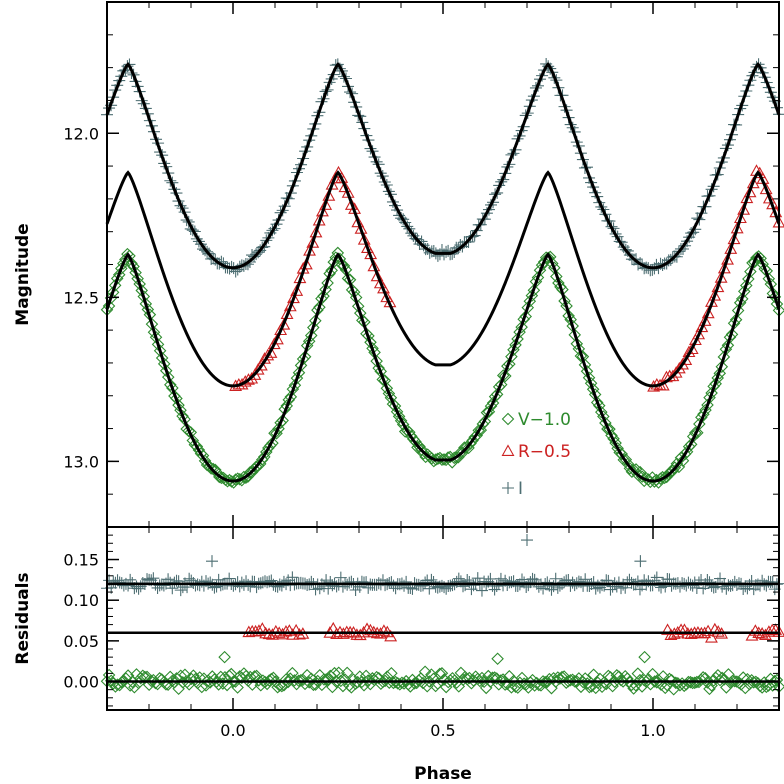 The width and height of the screenshot is (784, 784). Describe the element at coordinates (443, 632) in the screenshot. I see `residual-reference-lines` at that location.